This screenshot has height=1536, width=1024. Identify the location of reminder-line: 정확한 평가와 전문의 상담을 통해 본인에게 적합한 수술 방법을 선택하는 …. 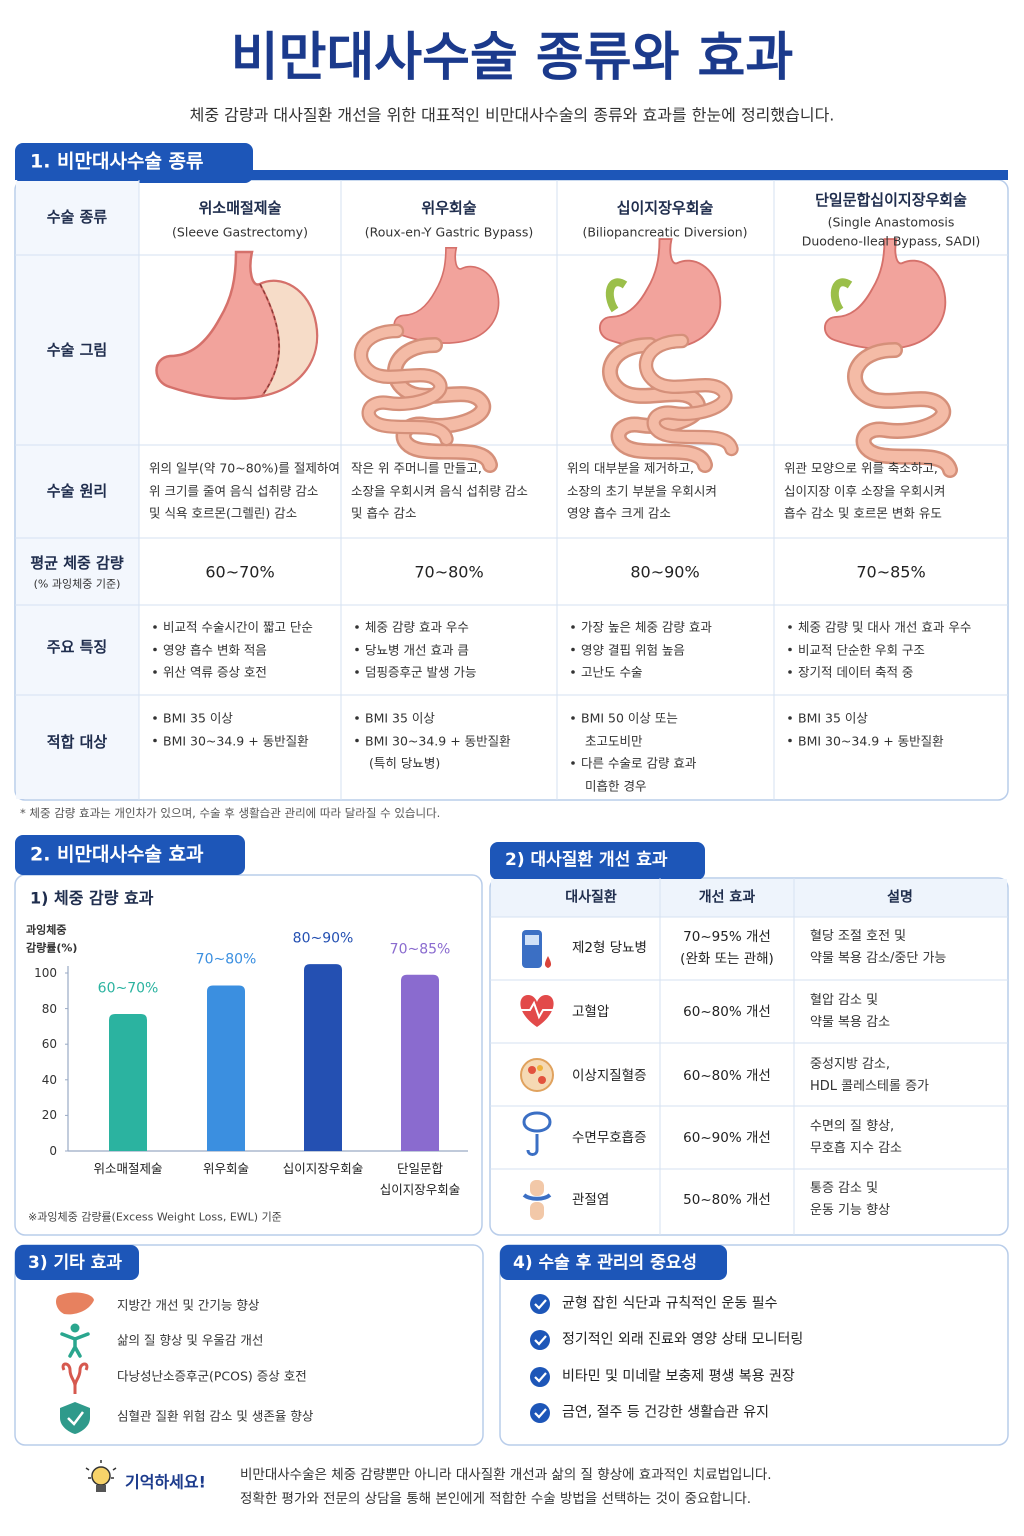
(496, 1498).